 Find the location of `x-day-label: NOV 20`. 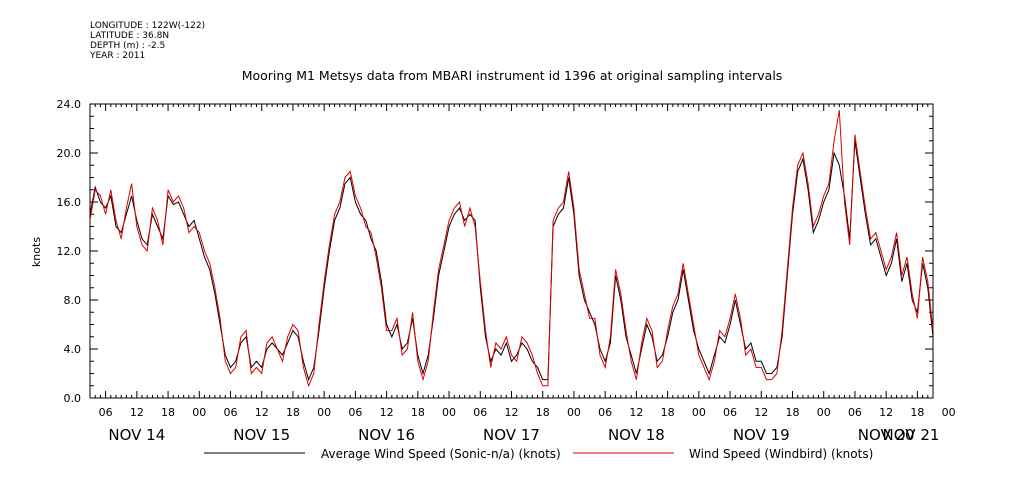

x-day-label: NOV 20 is located at coordinates (886, 435).